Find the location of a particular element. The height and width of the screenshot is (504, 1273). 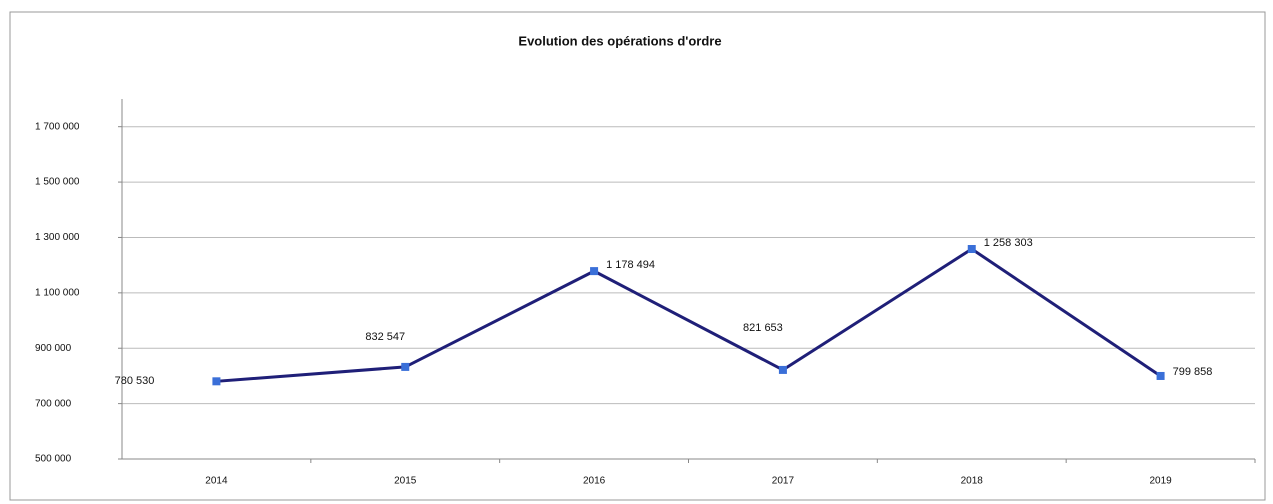

data-label: 780 530 is located at coordinates (135, 381).